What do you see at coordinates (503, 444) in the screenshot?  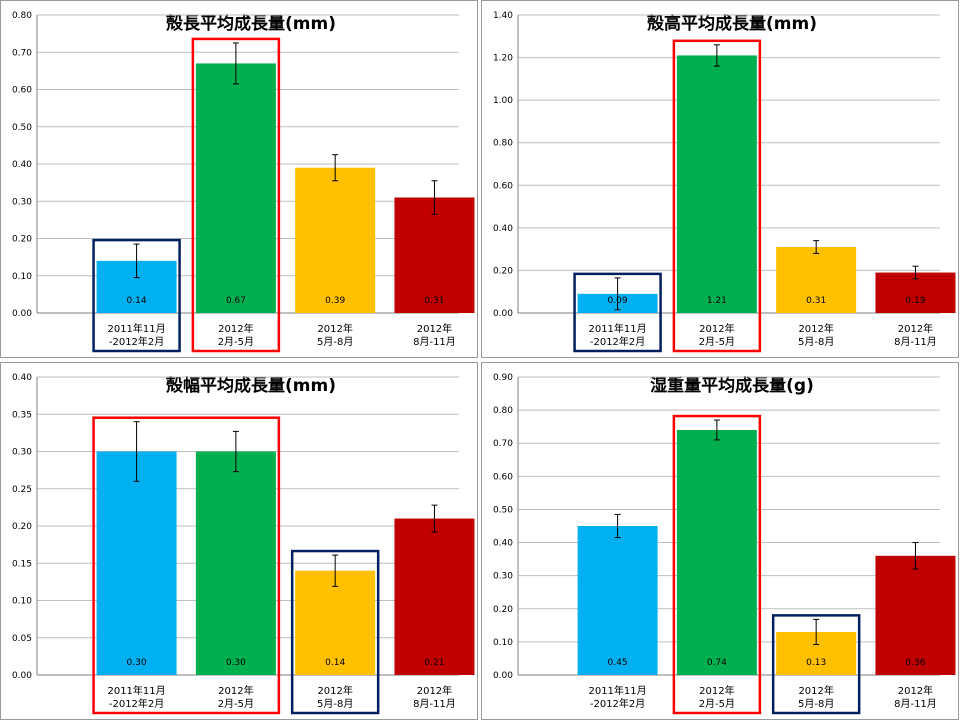 I see `y-tick-label: 0.70` at bounding box center [503, 444].